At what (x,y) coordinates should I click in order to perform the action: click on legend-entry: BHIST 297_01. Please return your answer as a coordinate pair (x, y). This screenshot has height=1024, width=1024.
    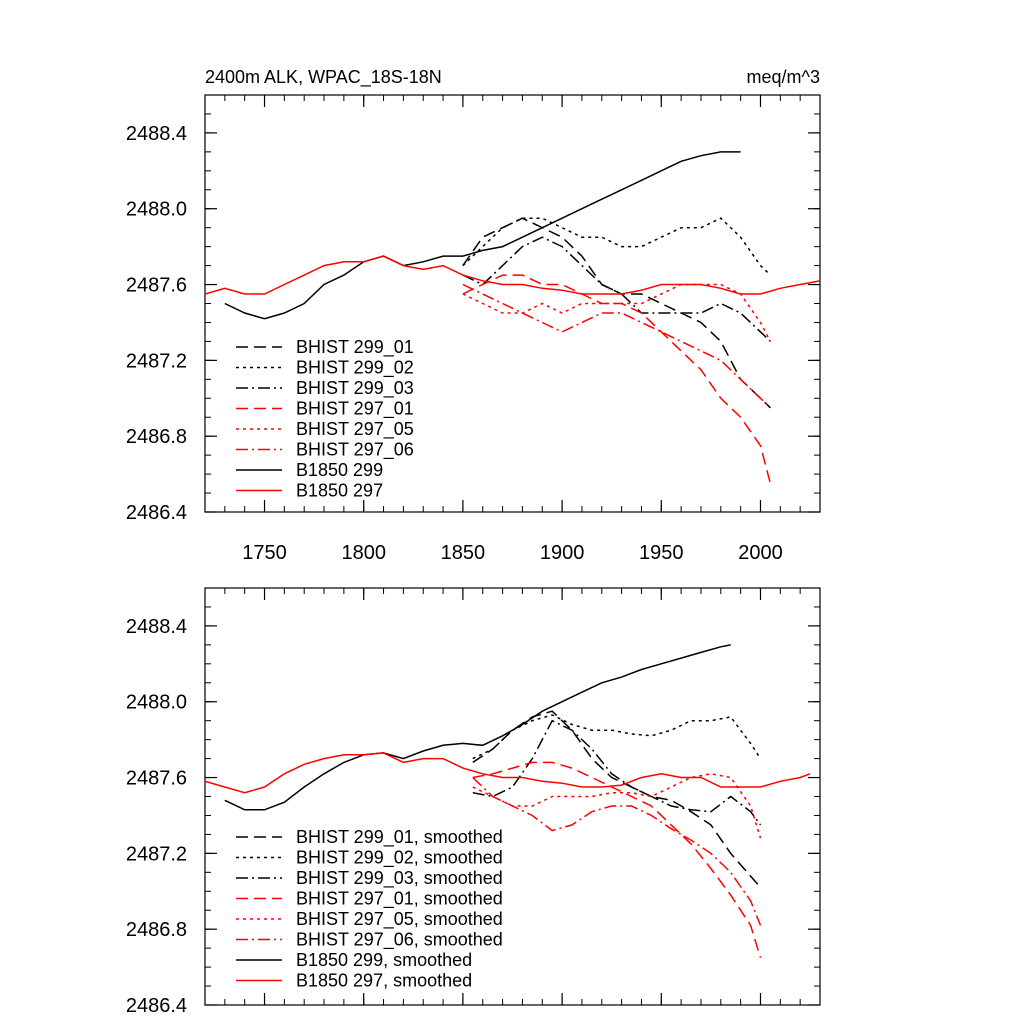
    Looking at the image, I should click on (355, 409).